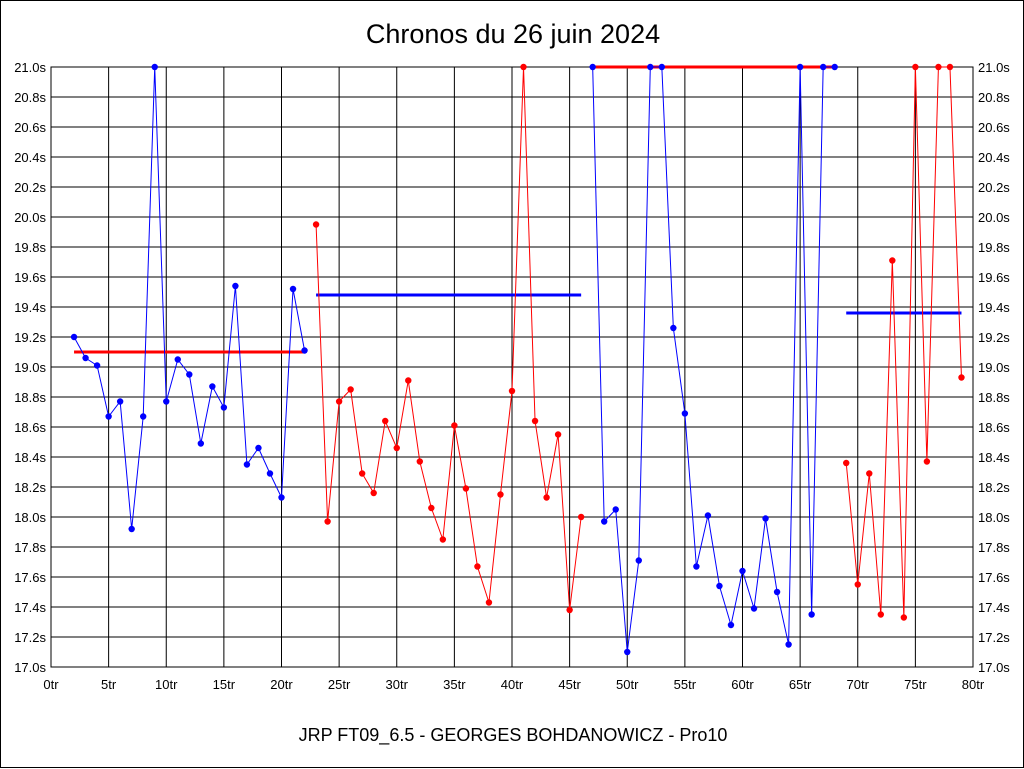 The width and height of the screenshot is (1024, 769). Describe the element at coordinates (30, 67) in the screenshot. I see `y-tick-label-left: 21.0s` at that location.